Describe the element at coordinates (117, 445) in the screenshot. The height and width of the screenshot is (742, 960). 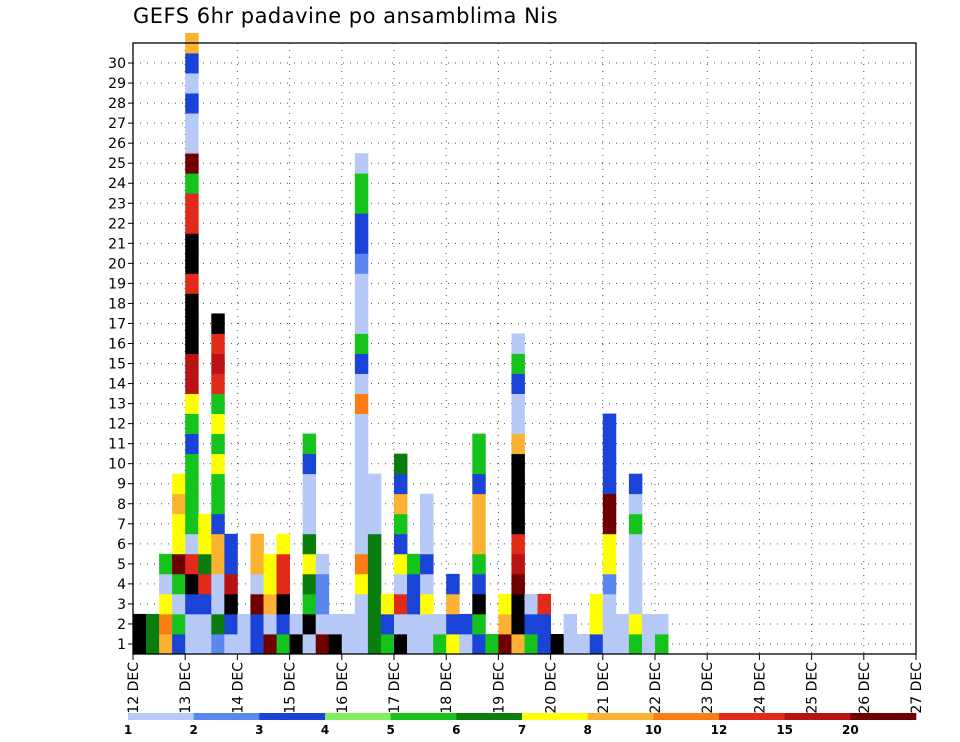
I see `y-tick-label: 11` at that location.